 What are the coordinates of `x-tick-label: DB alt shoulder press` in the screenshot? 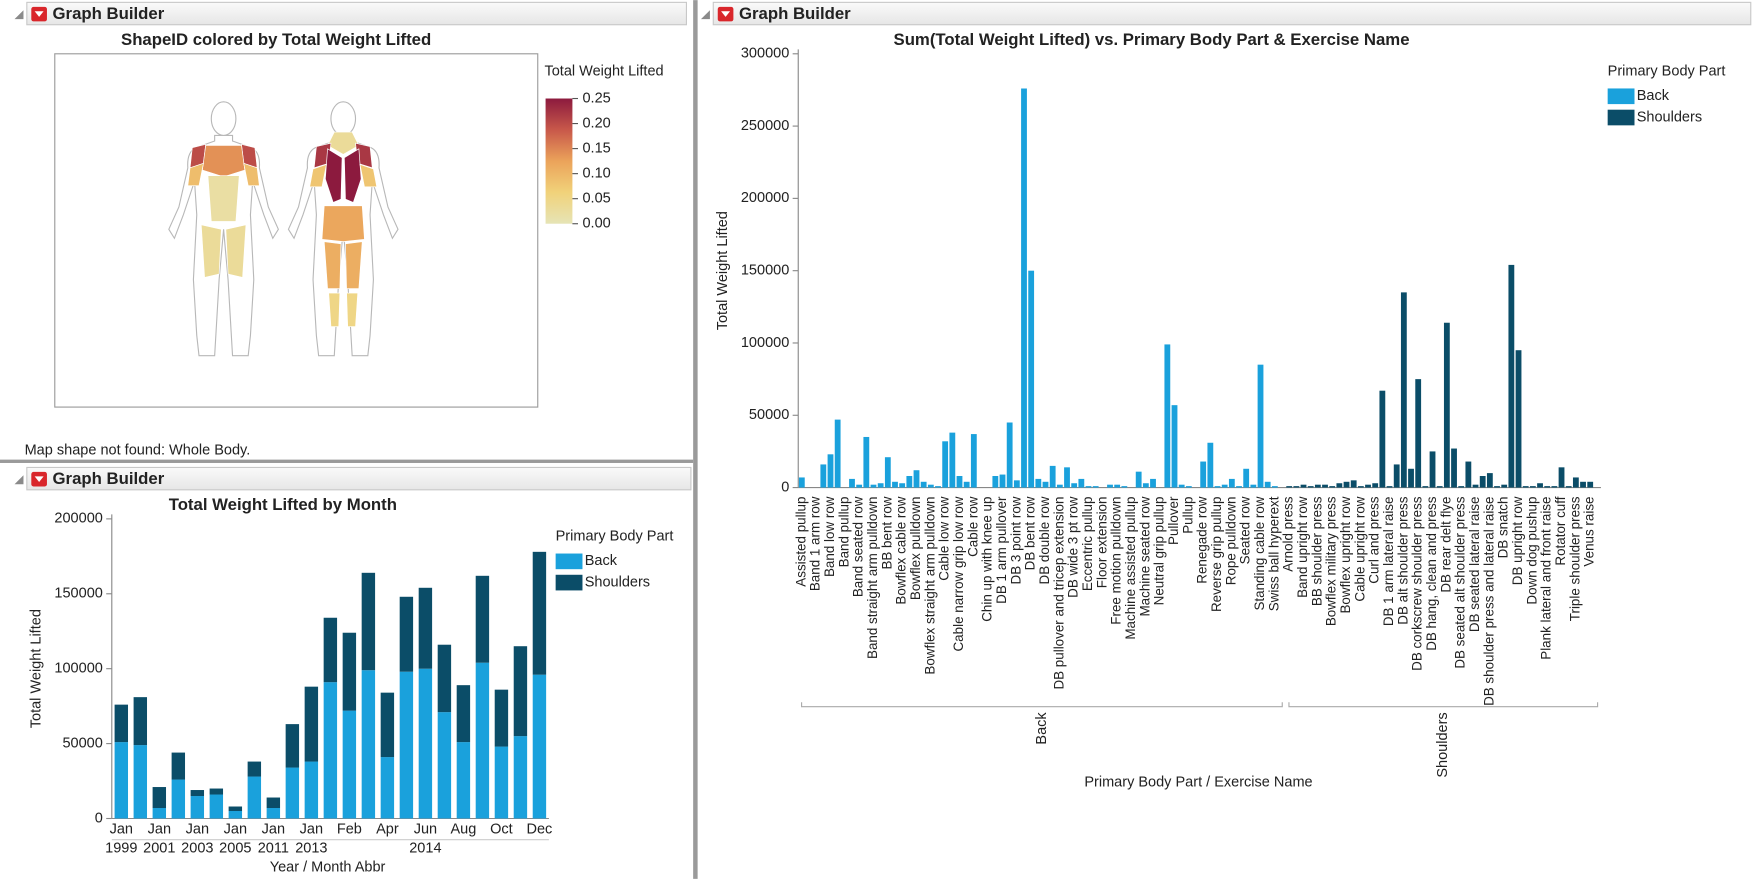 It's located at (1402, 560).